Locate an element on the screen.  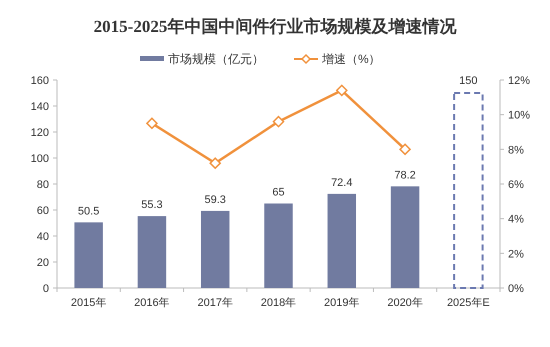
y-tick-label: 20 is located at coordinates (42, 263).